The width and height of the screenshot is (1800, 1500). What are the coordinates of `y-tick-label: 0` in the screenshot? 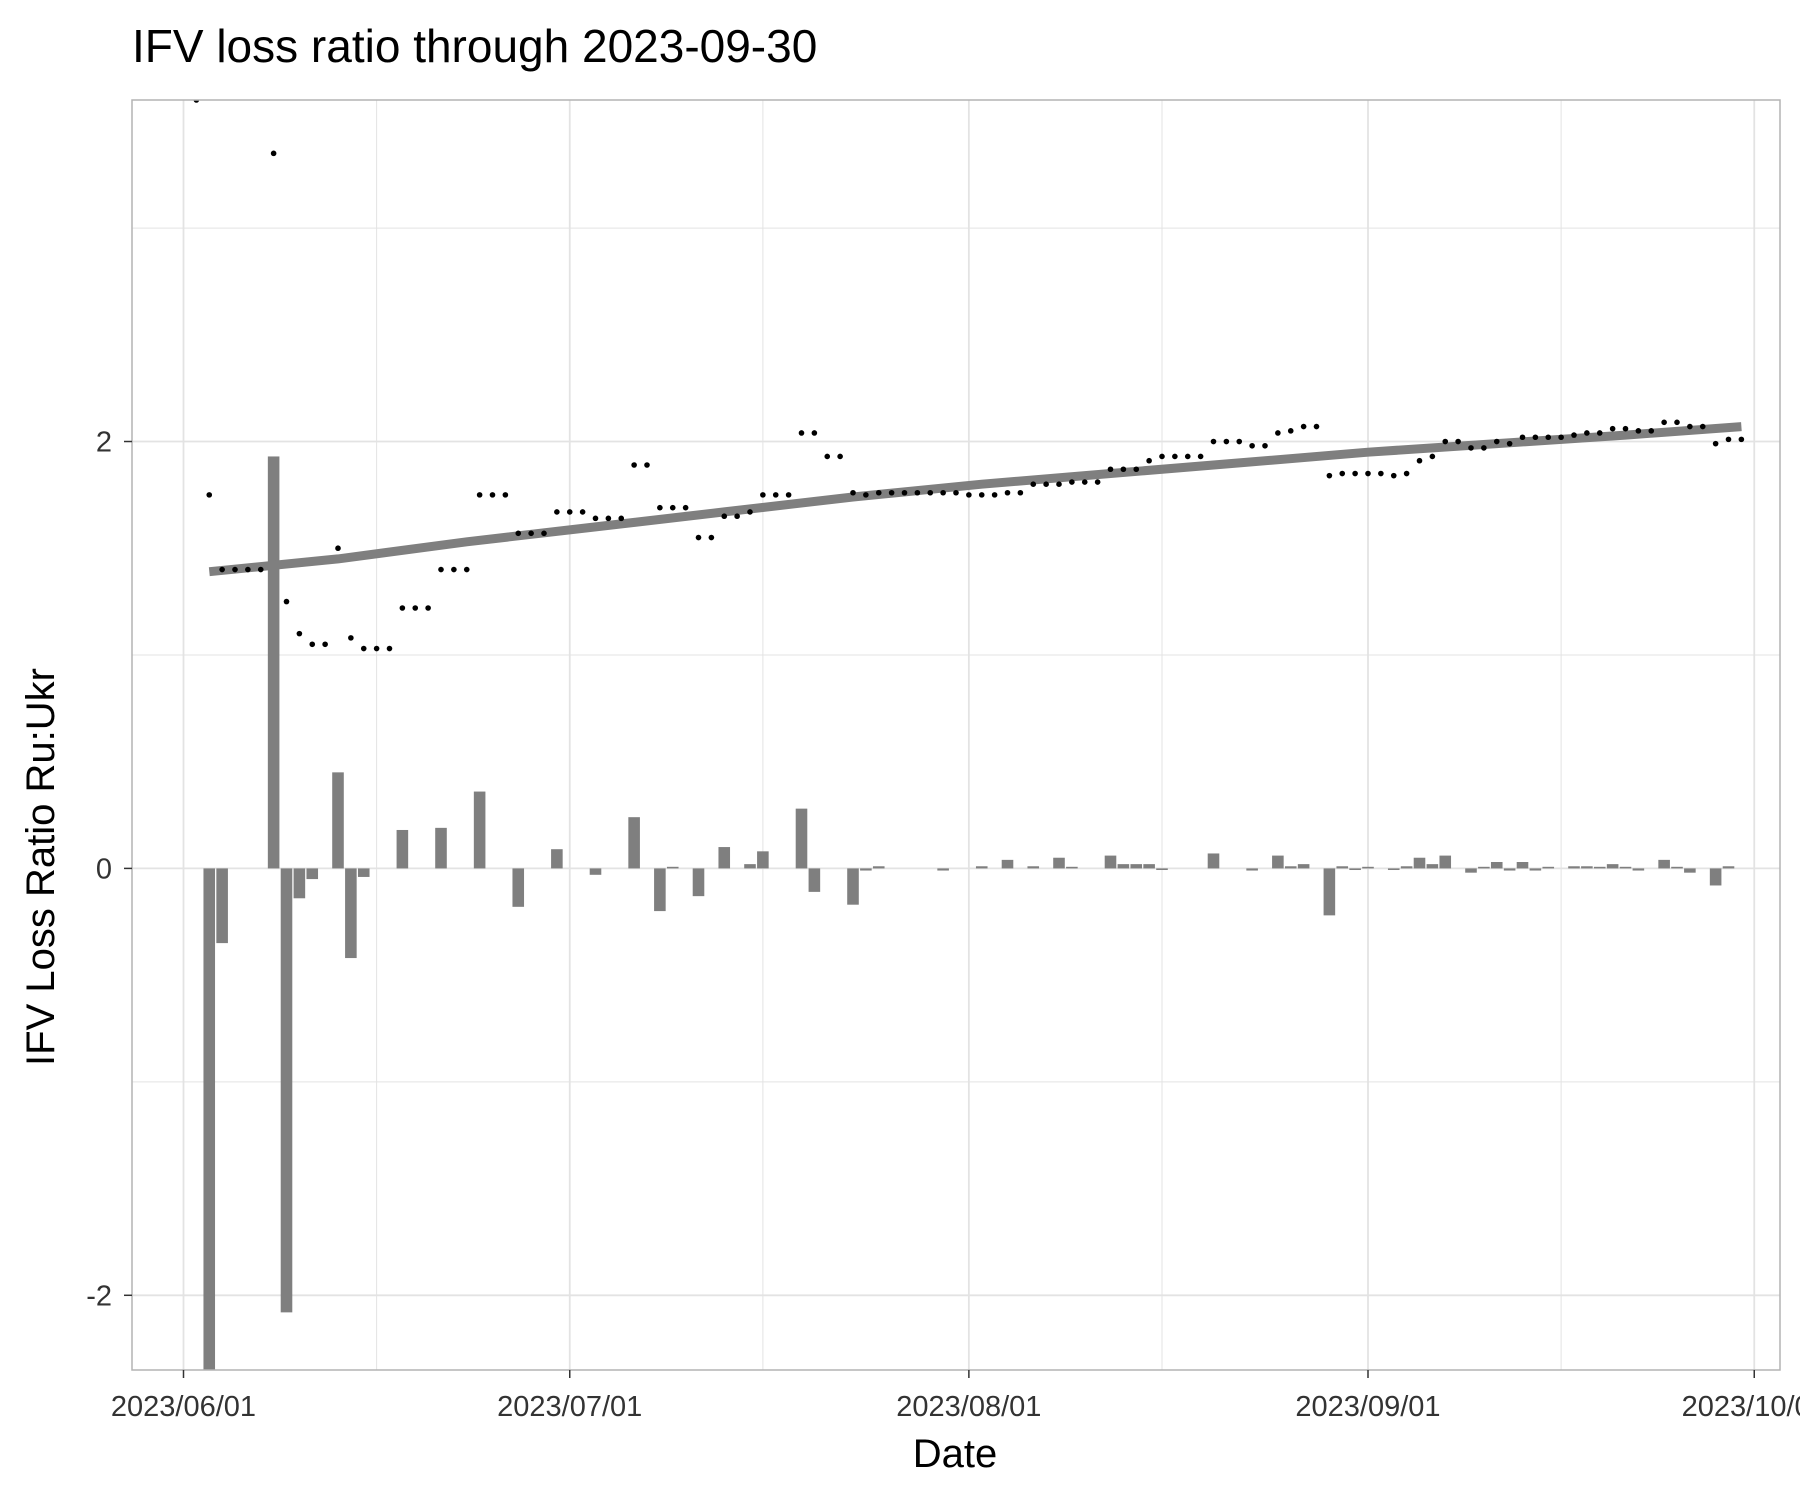 It's located at (104, 869).